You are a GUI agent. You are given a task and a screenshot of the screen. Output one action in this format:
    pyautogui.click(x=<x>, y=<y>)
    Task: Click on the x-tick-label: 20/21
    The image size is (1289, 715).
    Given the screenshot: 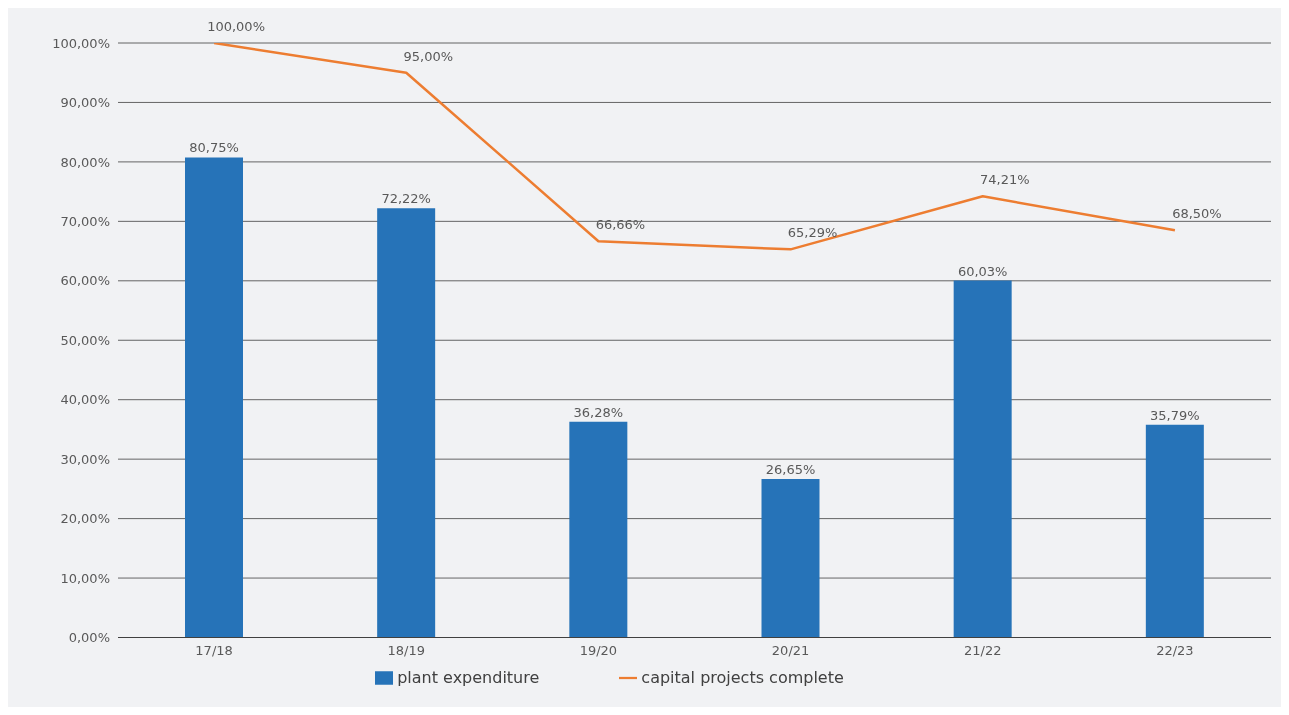 What is the action you would take?
    pyautogui.click(x=790, y=650)
    